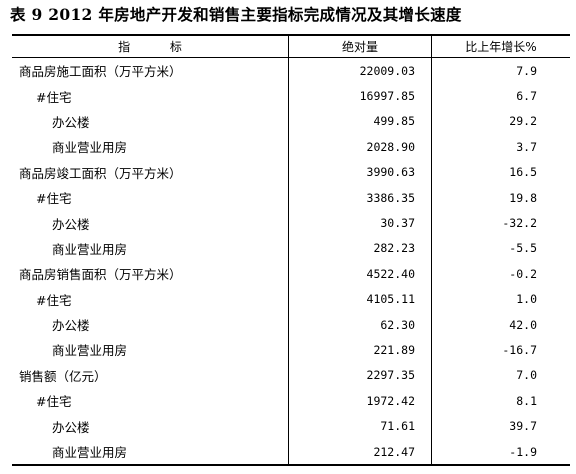 The width and height of the screenshot is (576, 474). I want to click on growth-rate: 19.8, so click(500, 197).